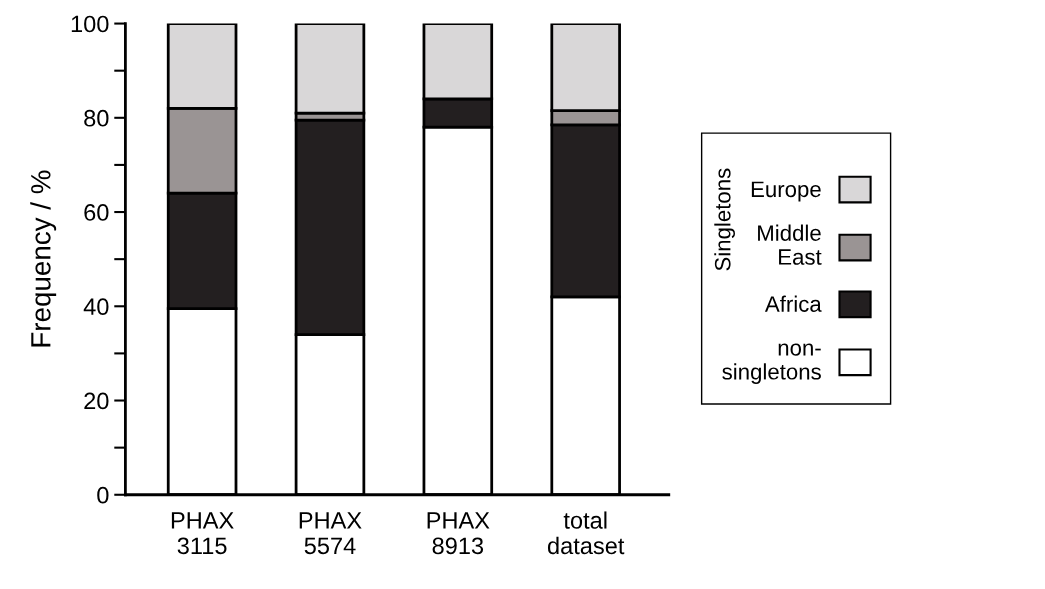  What do you see at coordinates (90, 24) in the screenshot?
I see `y-tick-label: 100` at bounding box center [90, 24].